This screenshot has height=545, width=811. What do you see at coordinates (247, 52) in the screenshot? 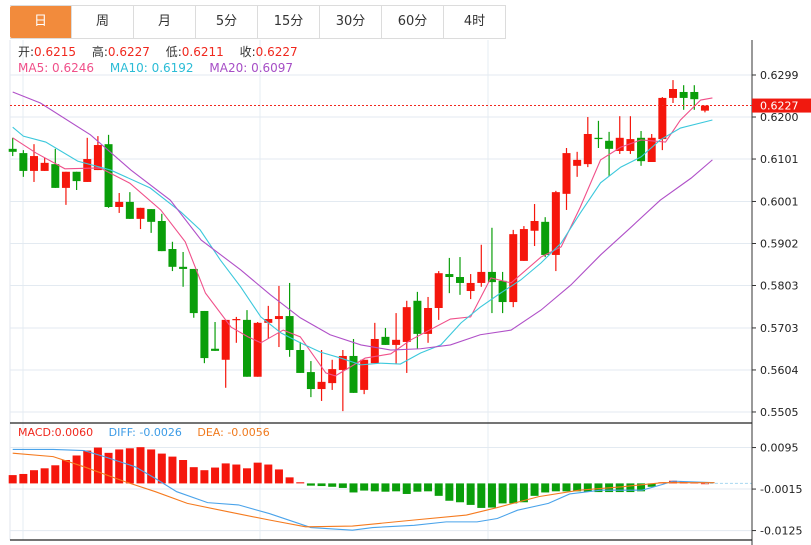
I see `close-label: 收:` at bounding box center [247, 52].